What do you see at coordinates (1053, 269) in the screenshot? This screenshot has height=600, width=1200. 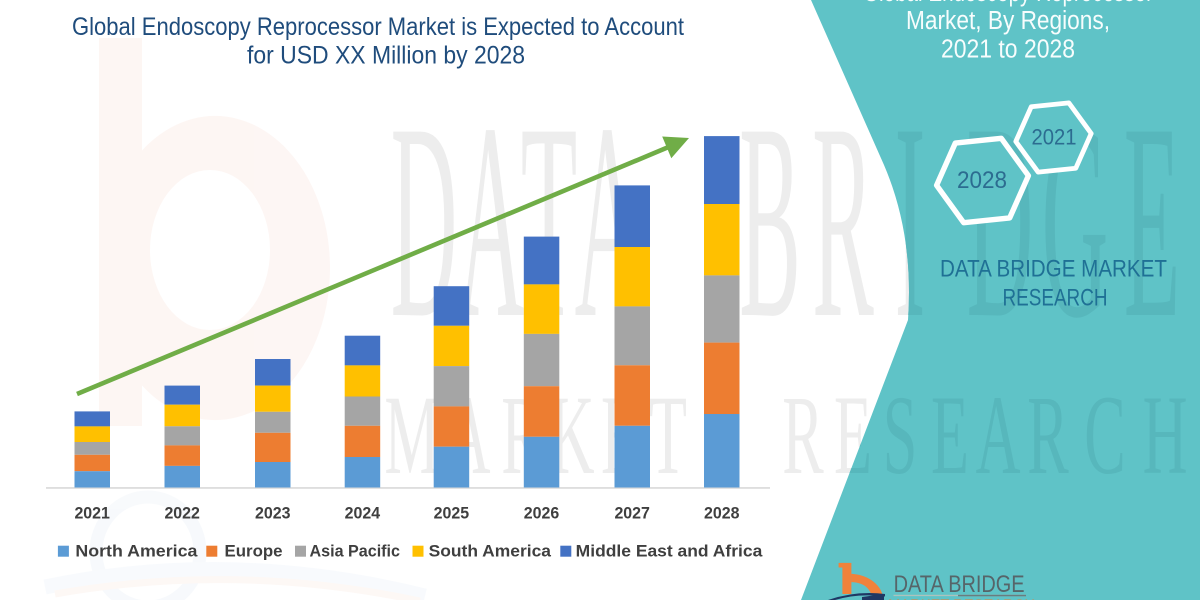 I see `svg-text: DATA BRIDGE MARKET` at bounding box center [1053, 269].